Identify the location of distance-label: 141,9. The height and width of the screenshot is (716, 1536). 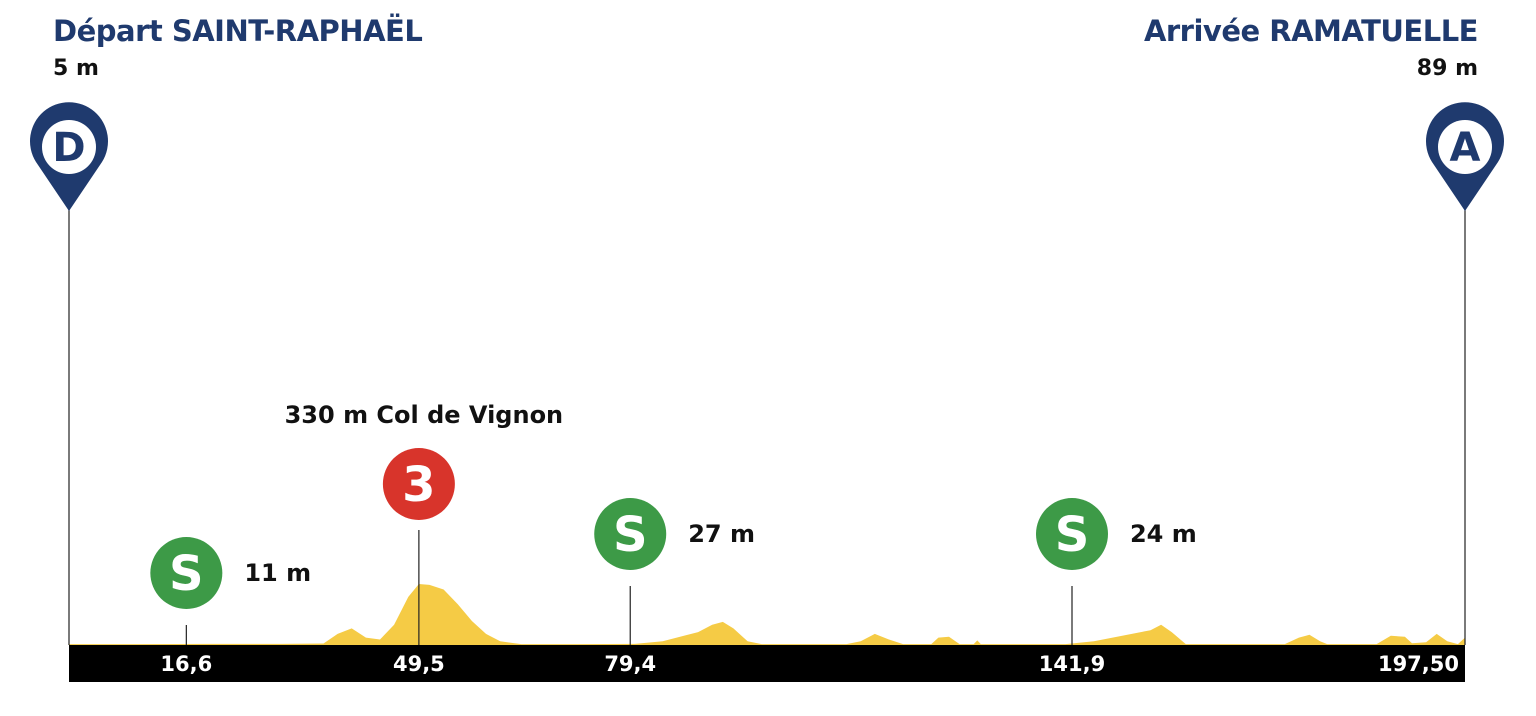
(1072, 664).